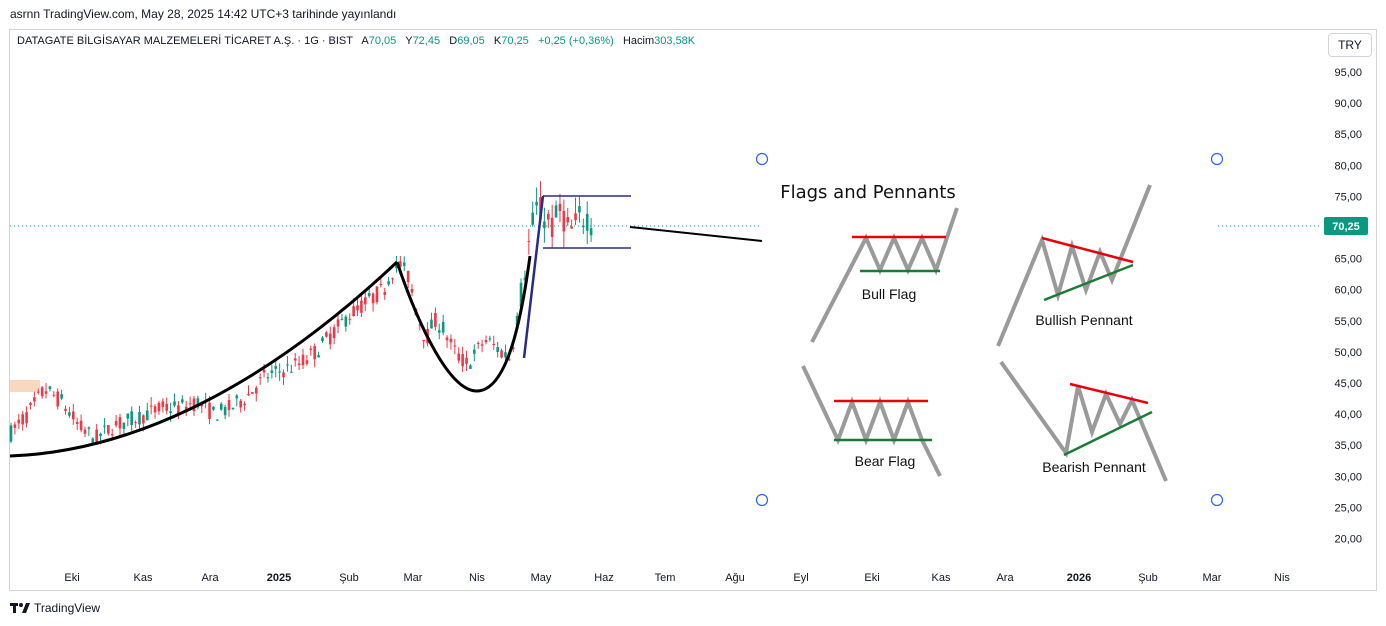  I want to click on flags-pennants-title: Flags and Pennants, so click(867, 192).